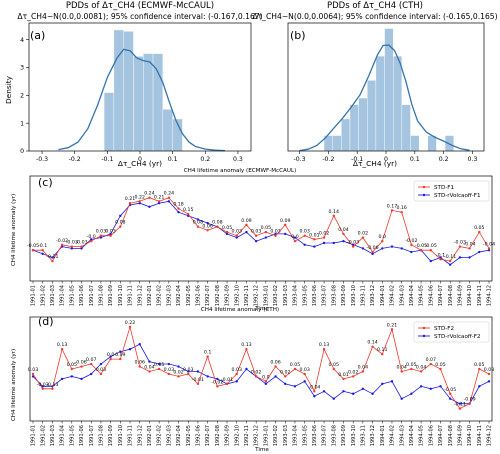  What do you see at coordinates (130, 323) in the screenshot?
I see `data-label: 0.22` at bounding box center [130, 323].